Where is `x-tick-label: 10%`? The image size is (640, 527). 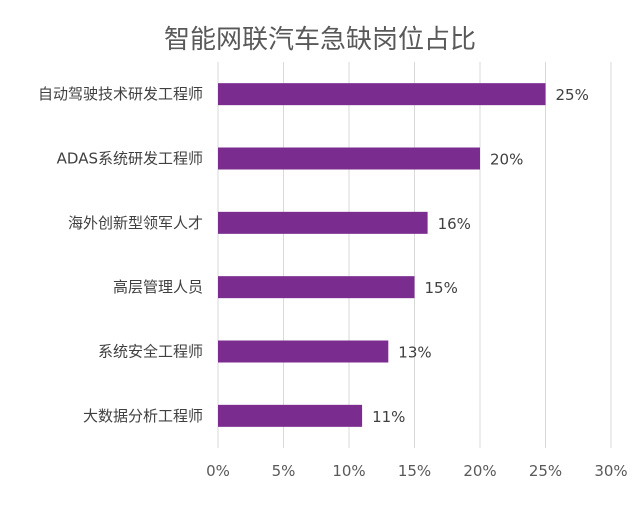 x-tick-label: 10% is located at coordinates (348, 471).